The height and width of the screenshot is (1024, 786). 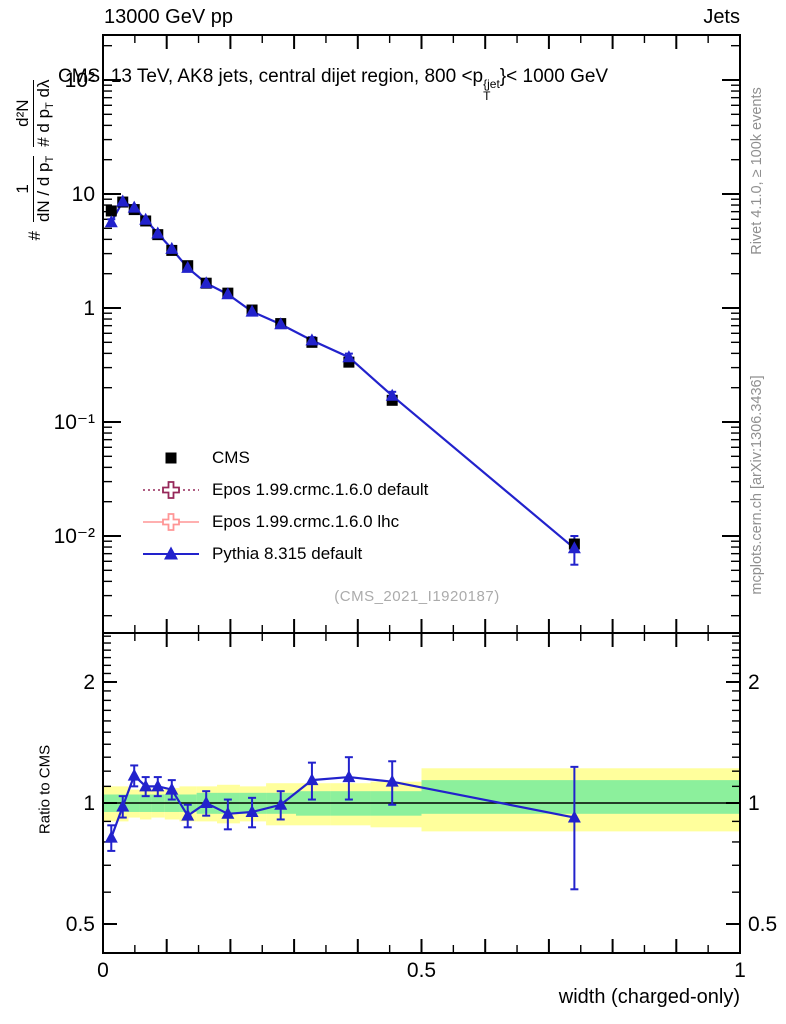 What do you see at coordinates (171, 522) in the screenshot?
I see `epos-lhc-cross-icon` at bounding box center [171, 522].